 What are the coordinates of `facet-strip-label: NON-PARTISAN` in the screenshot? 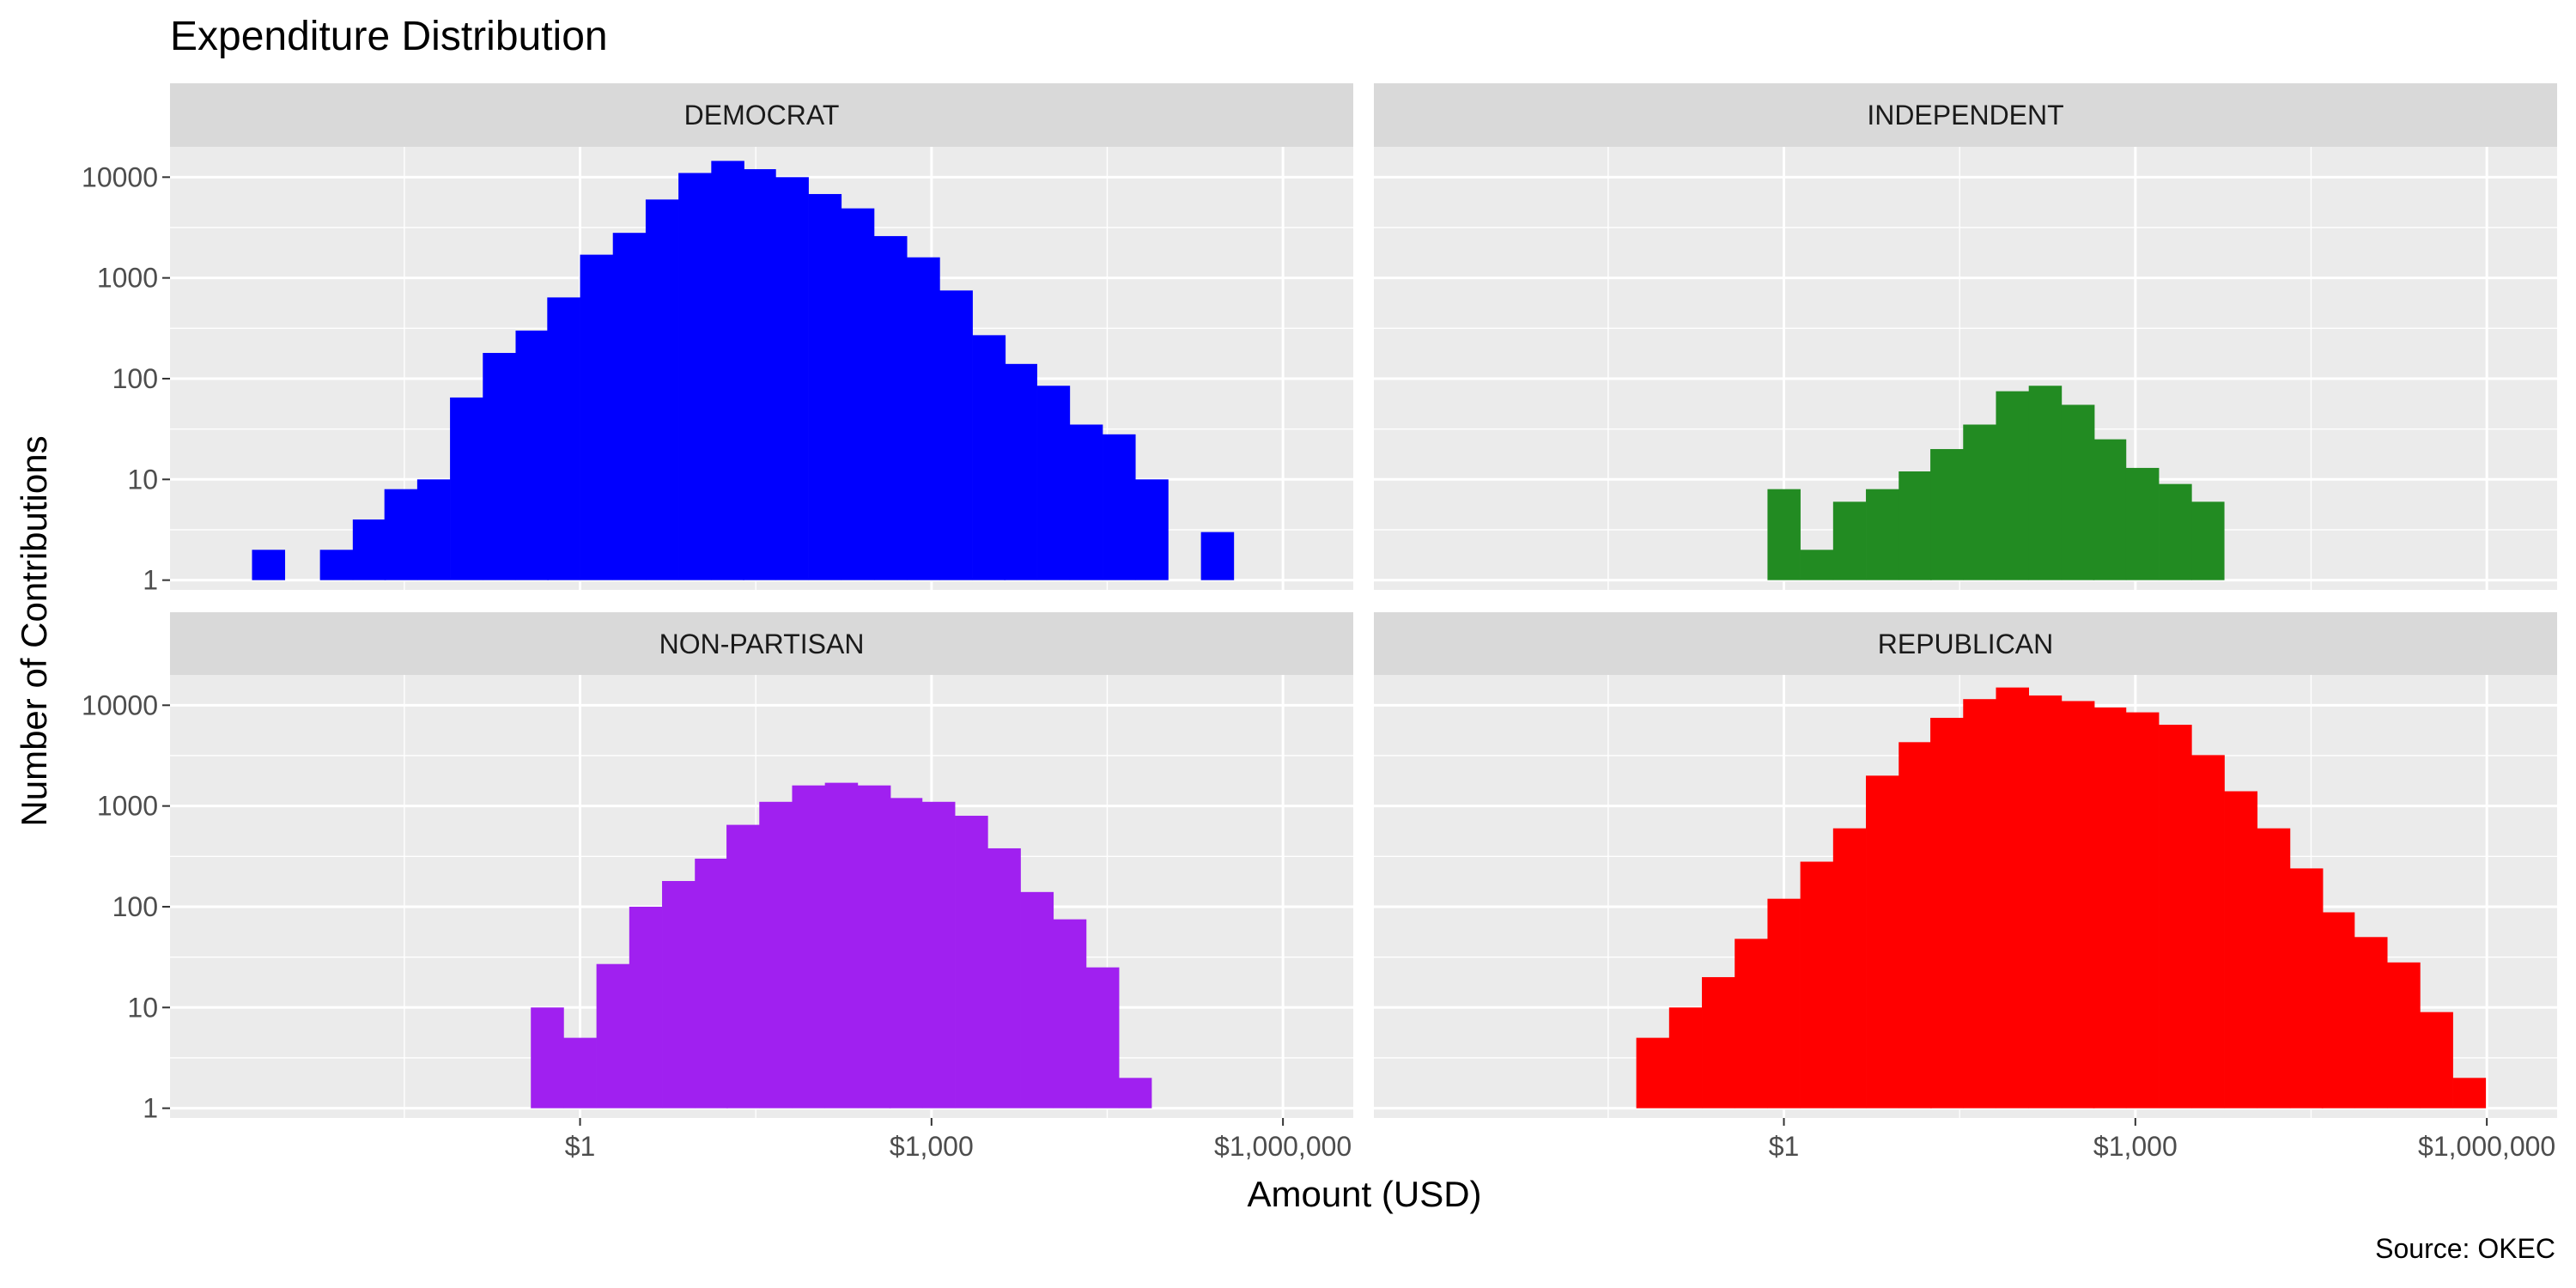 It's located at (762, 644).